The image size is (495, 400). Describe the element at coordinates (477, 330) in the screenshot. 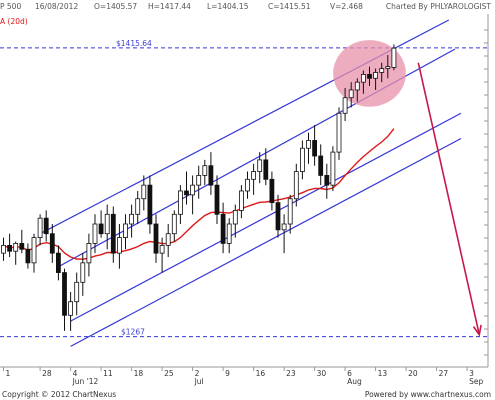

I see `projection-head` at that location.